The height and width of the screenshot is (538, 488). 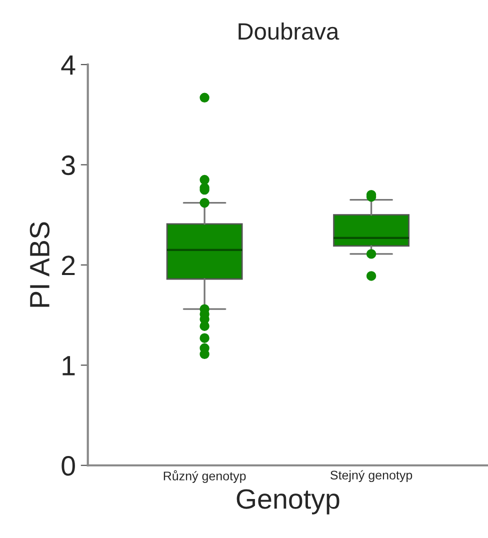 I want to click on x-axis-title: Genotyp, so click(x=288, y=501).